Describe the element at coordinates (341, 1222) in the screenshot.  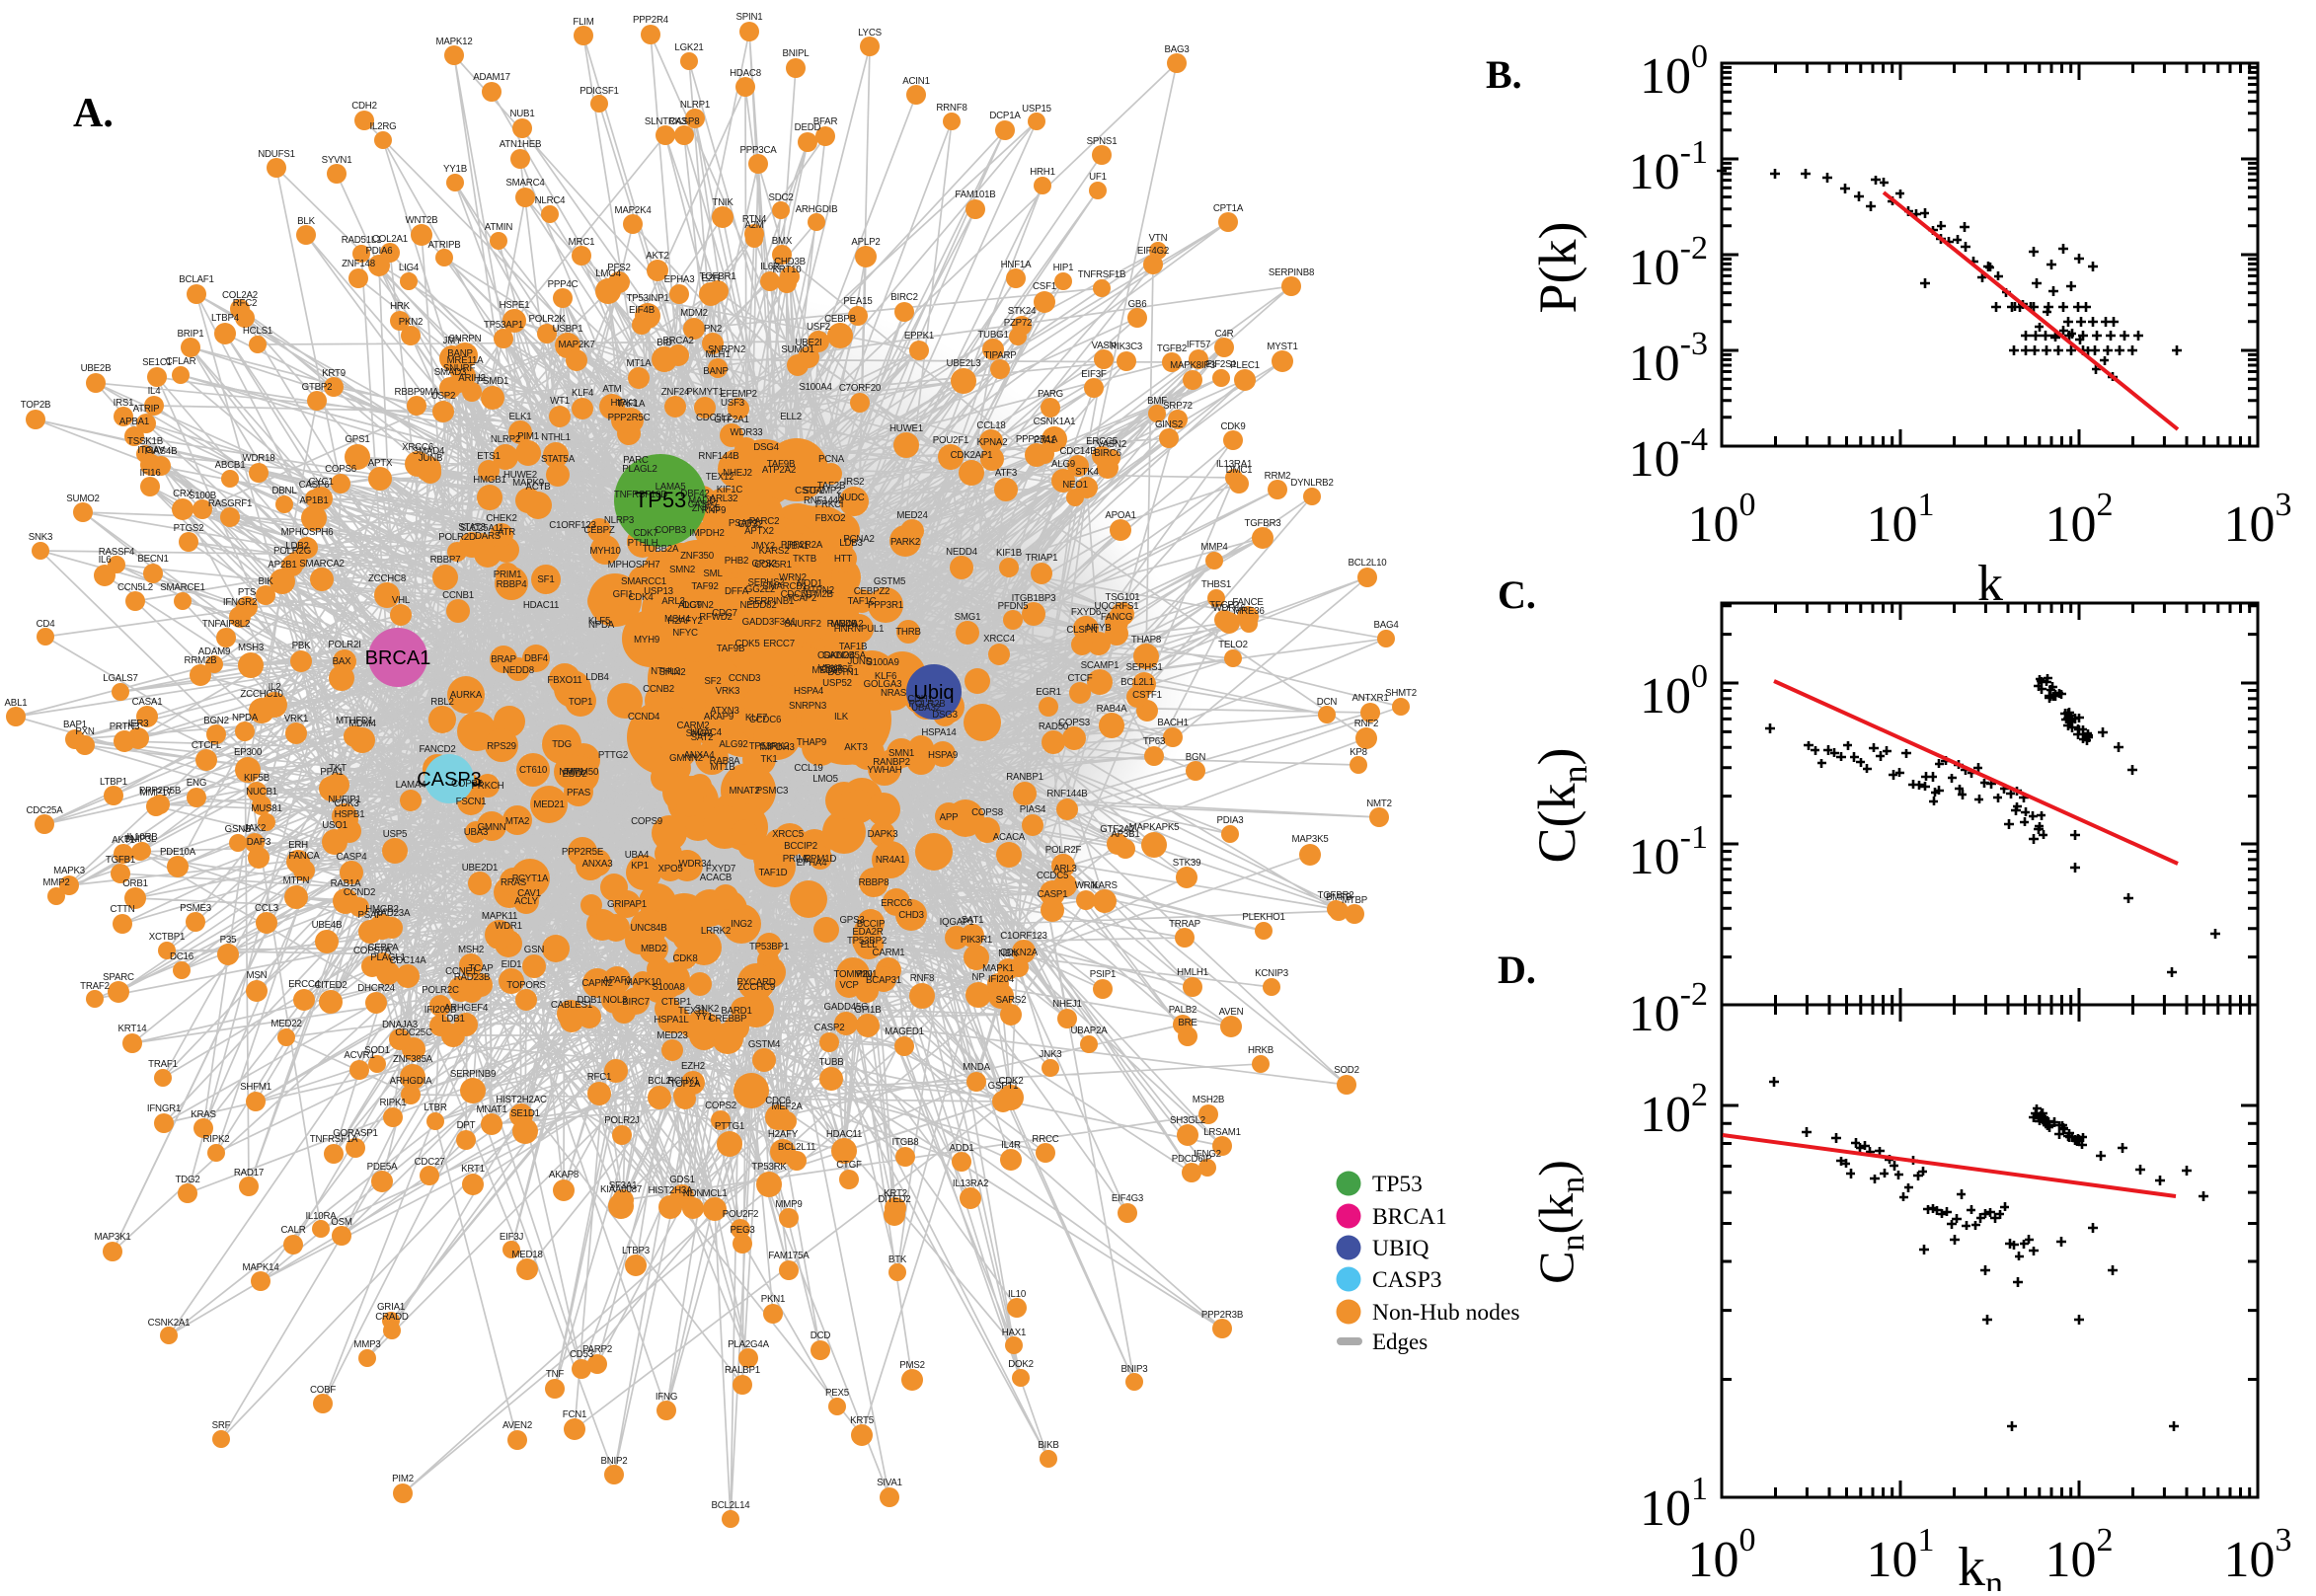
I see `svg-text: OSM` at that location.